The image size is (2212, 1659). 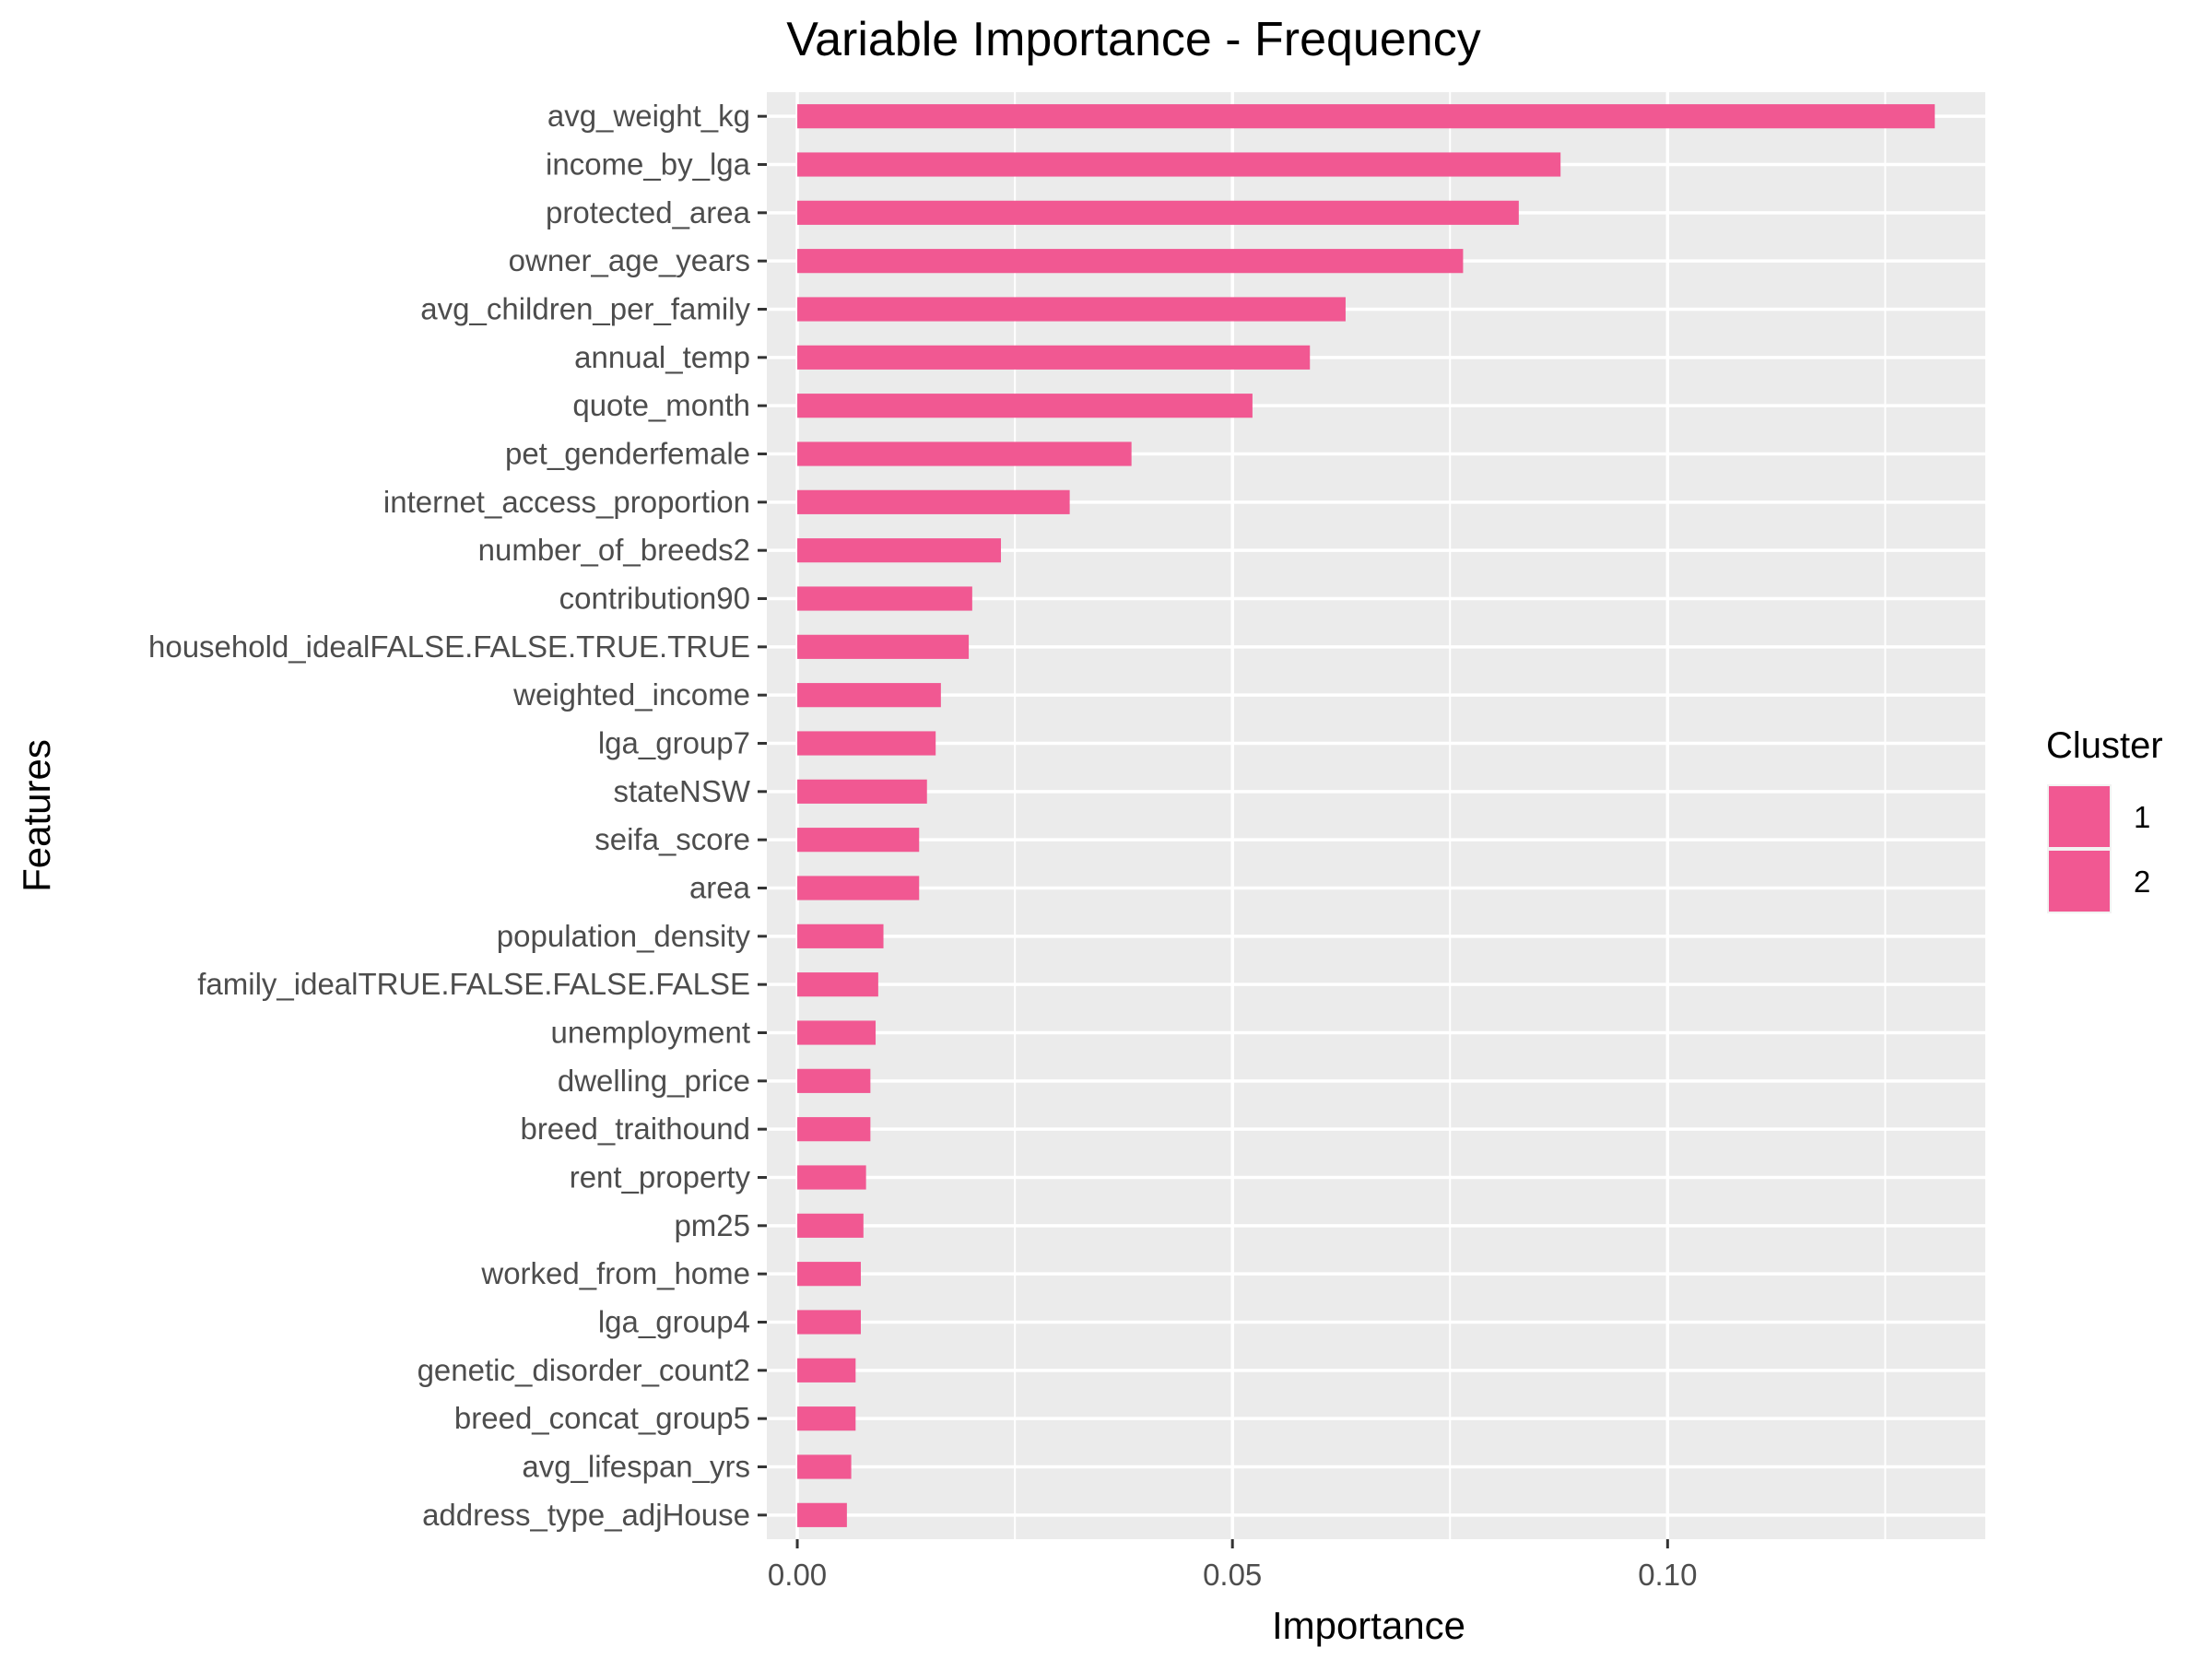 What do you see at coordinates (899, 550) in the screenshot?
I see `bar-number_of_breeds2` at bounding box center [899, 550].